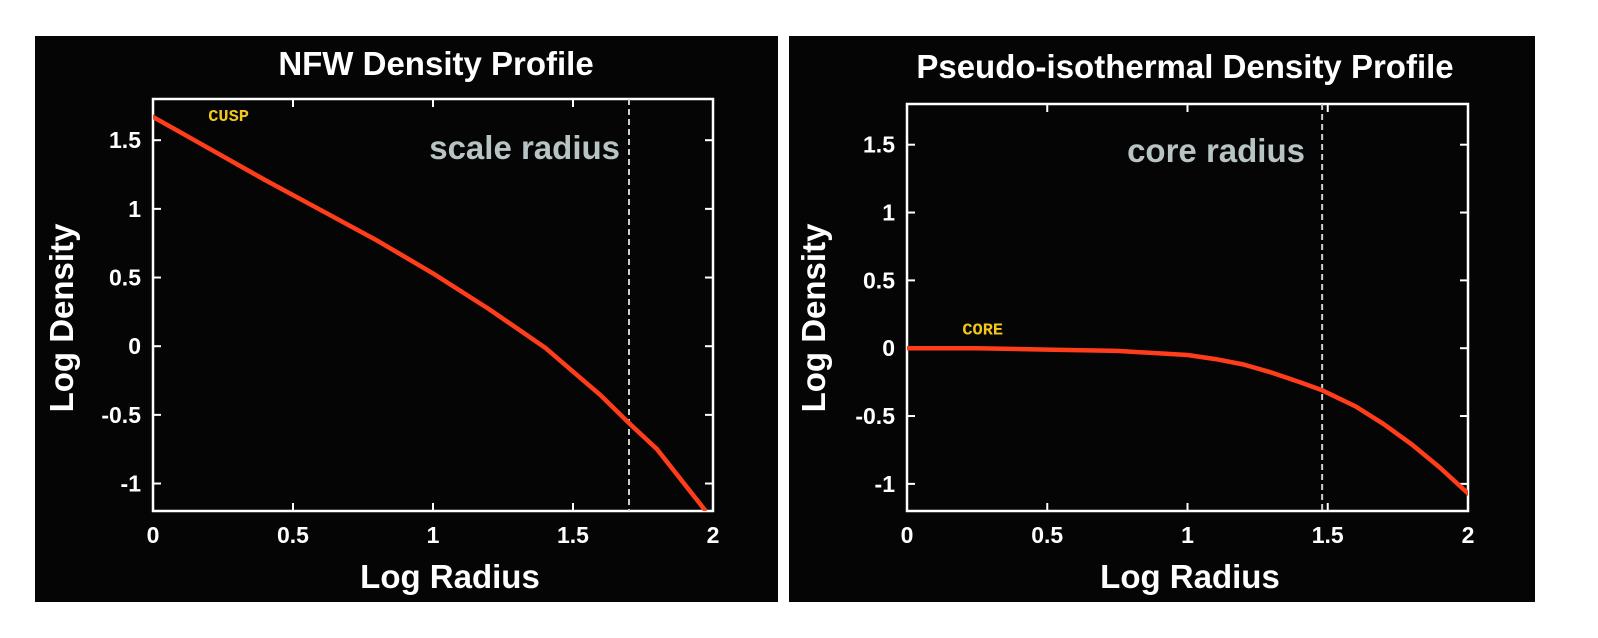  What do you see at coordinates (1187, 535) in the screenshot?
I see `isothermal-x-tick-label: 1` at bounding box center [1187, 535].